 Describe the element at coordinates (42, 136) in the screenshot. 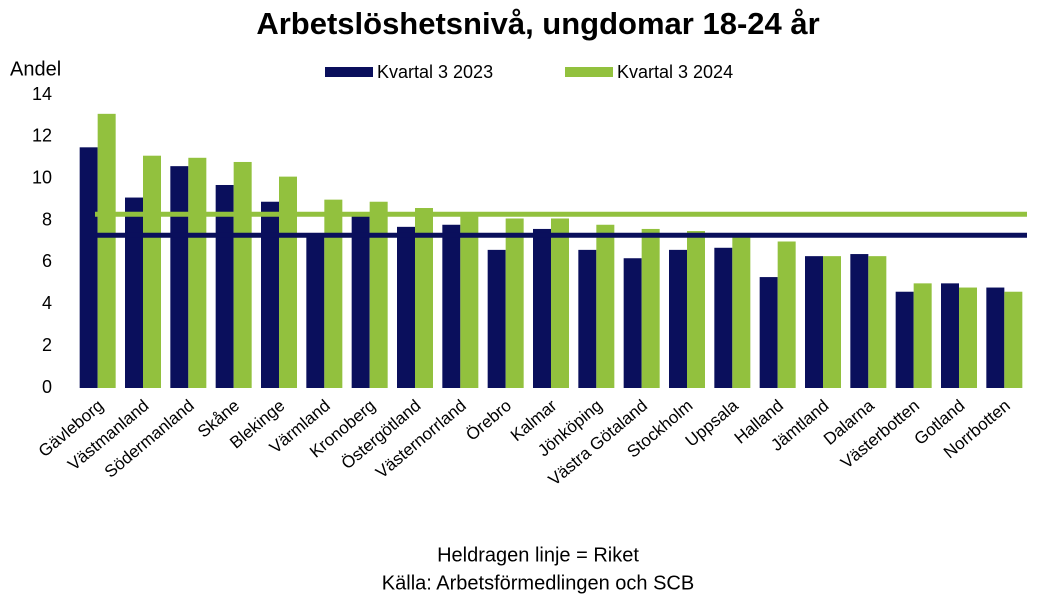

I see `y-tick-label: 12` at that location.